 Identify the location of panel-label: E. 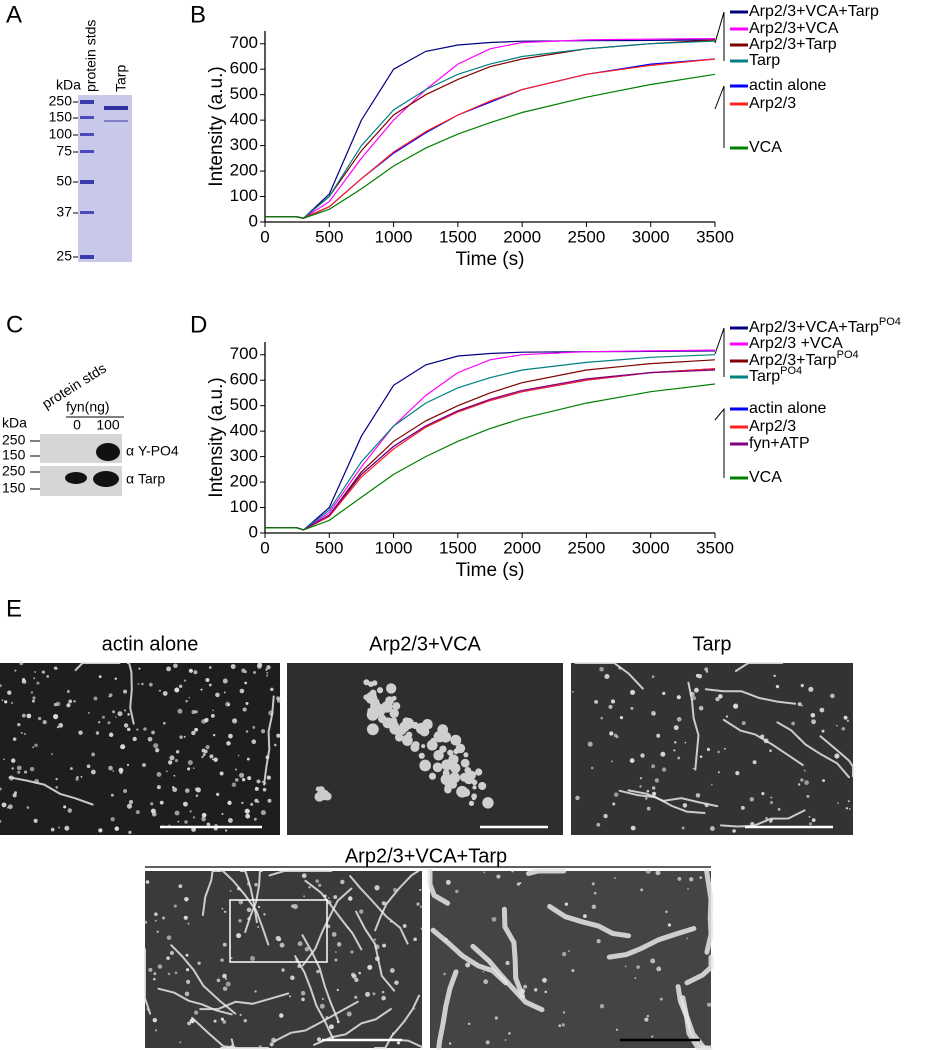
(14, 608).